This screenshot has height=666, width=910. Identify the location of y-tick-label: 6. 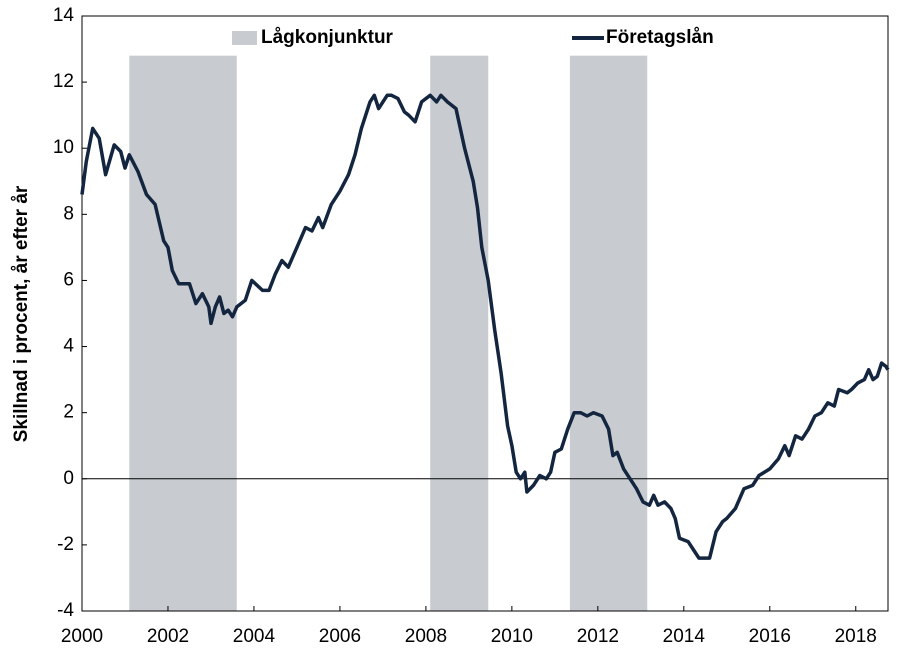
(68, 279).